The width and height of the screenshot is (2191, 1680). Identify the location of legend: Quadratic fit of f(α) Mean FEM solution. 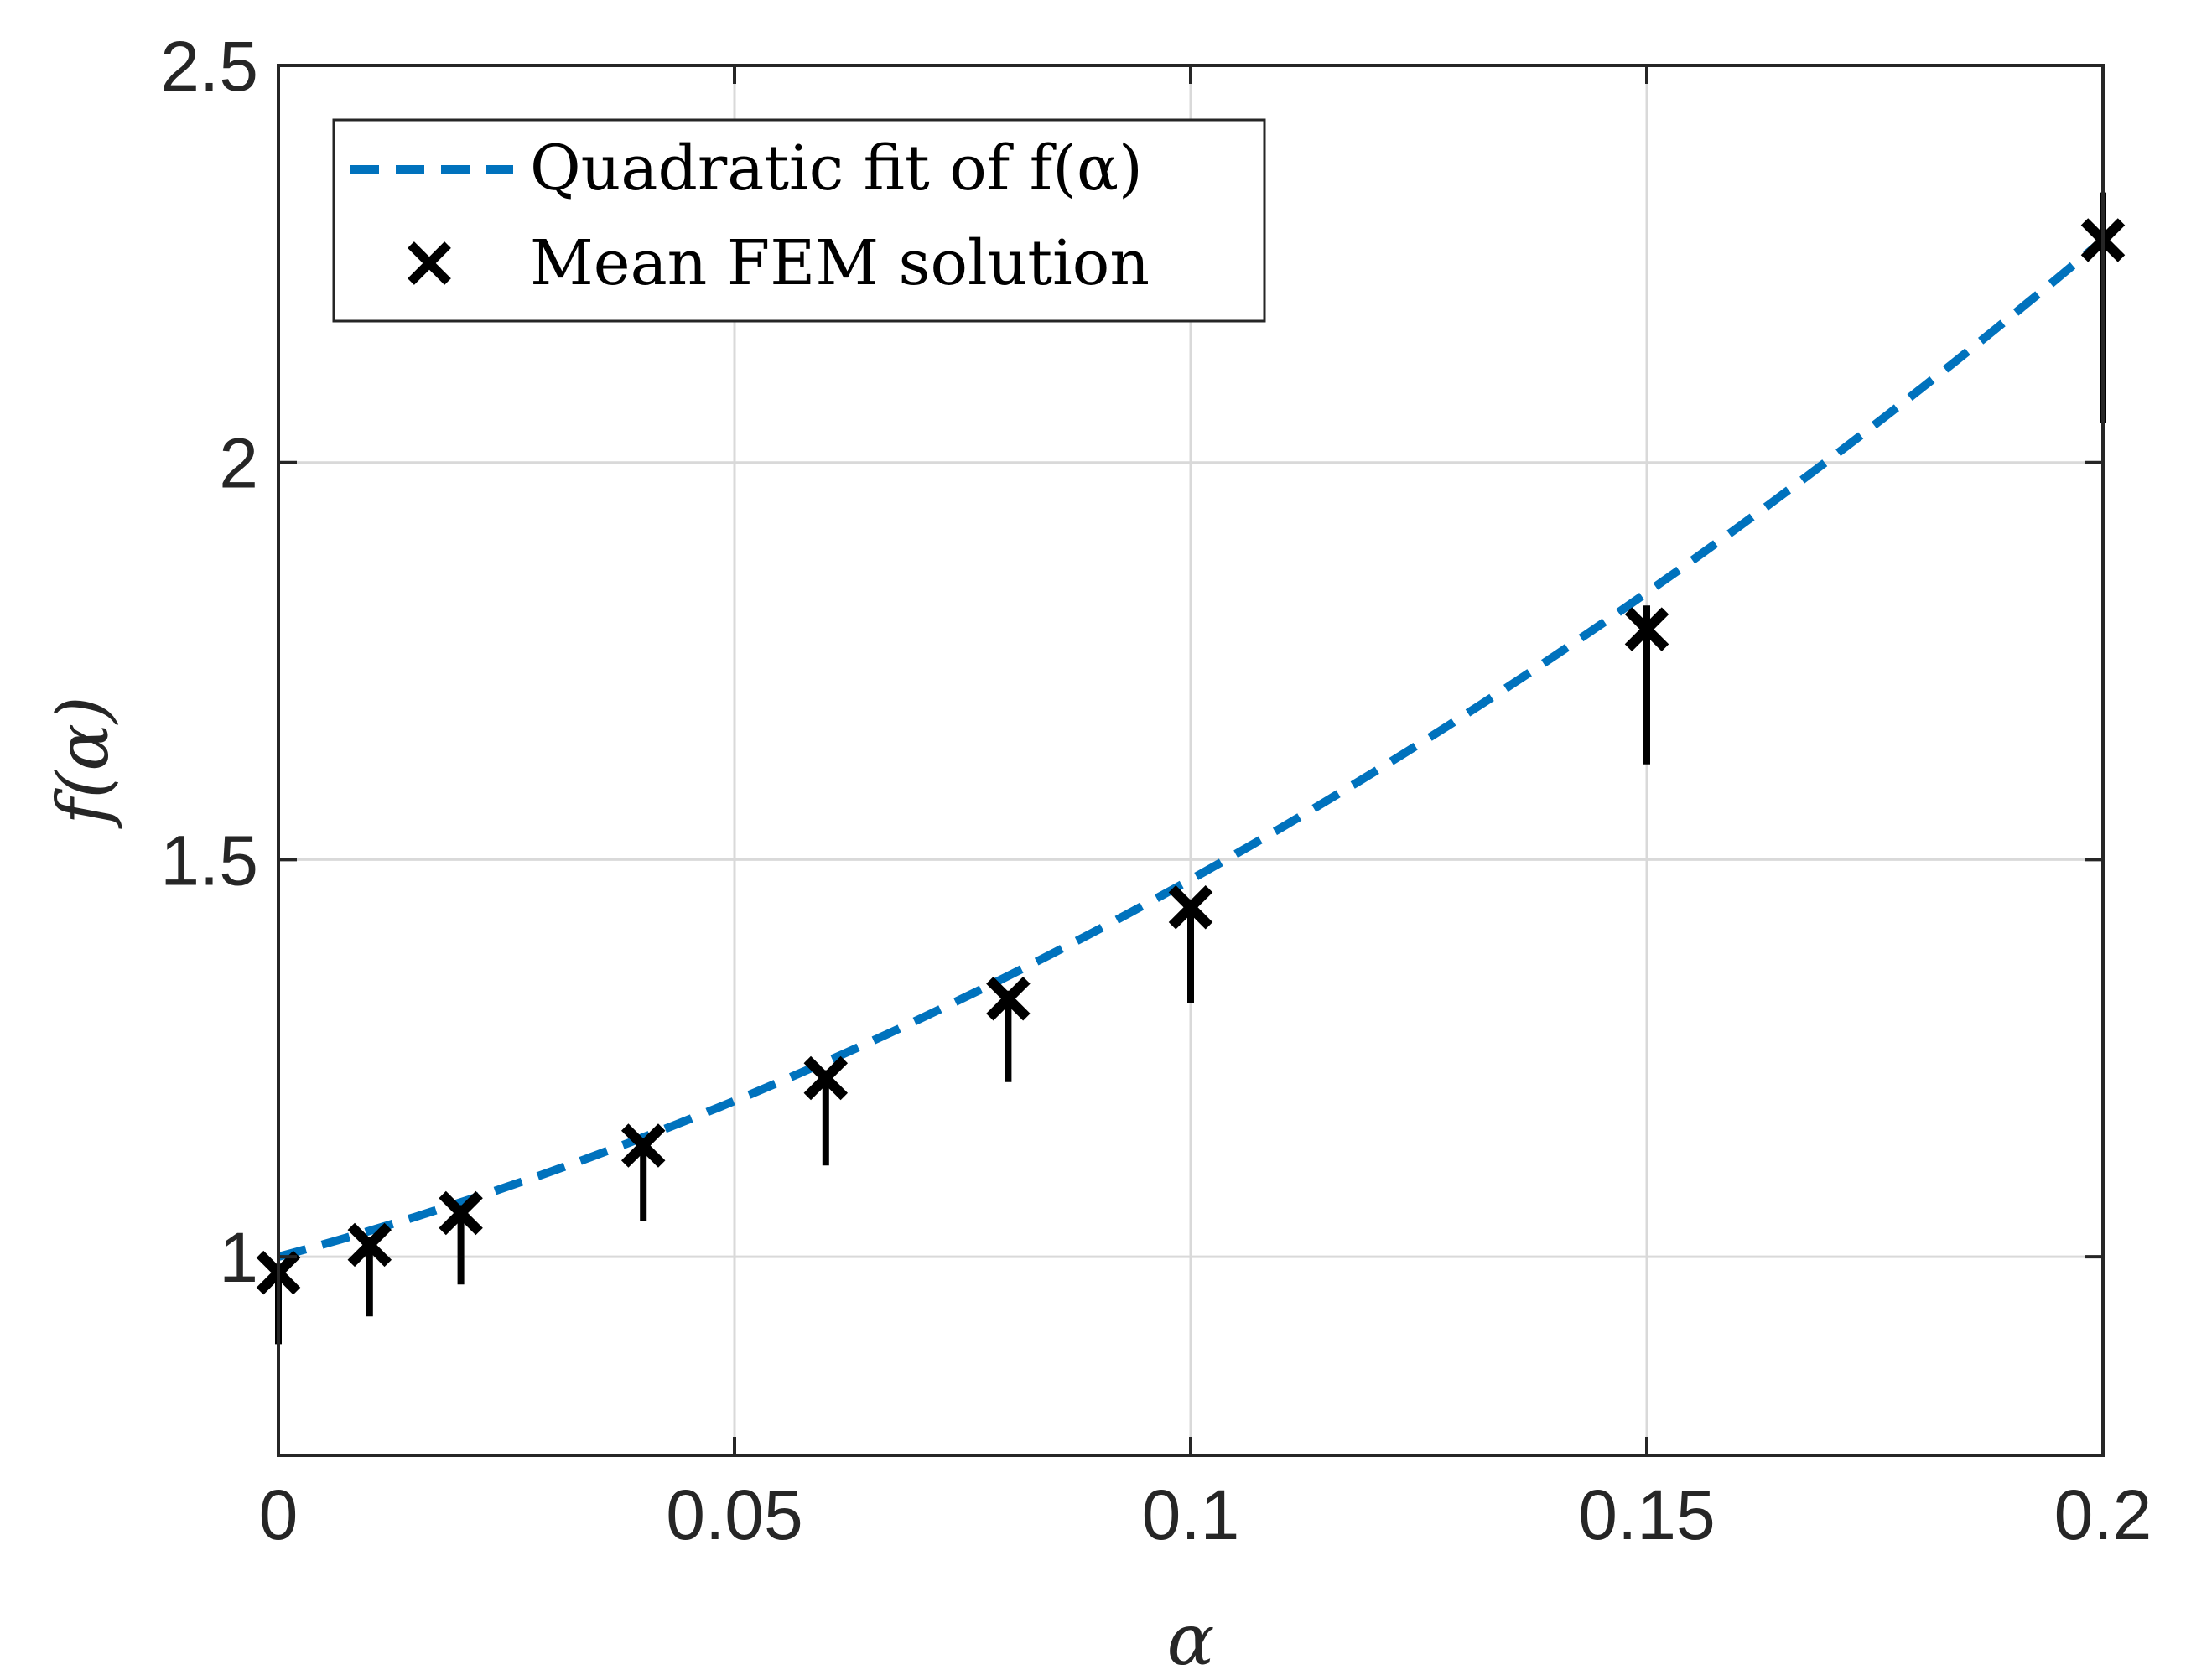
(799, 220).